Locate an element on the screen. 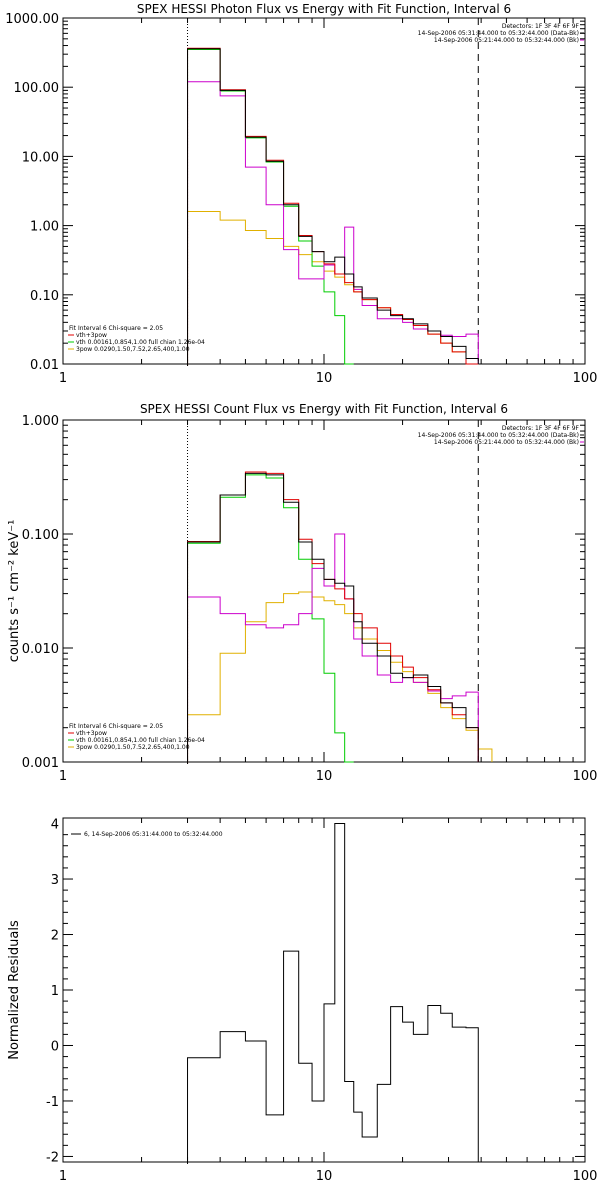  y-tick-label: 0.01 is located at coordinates (44, 365).